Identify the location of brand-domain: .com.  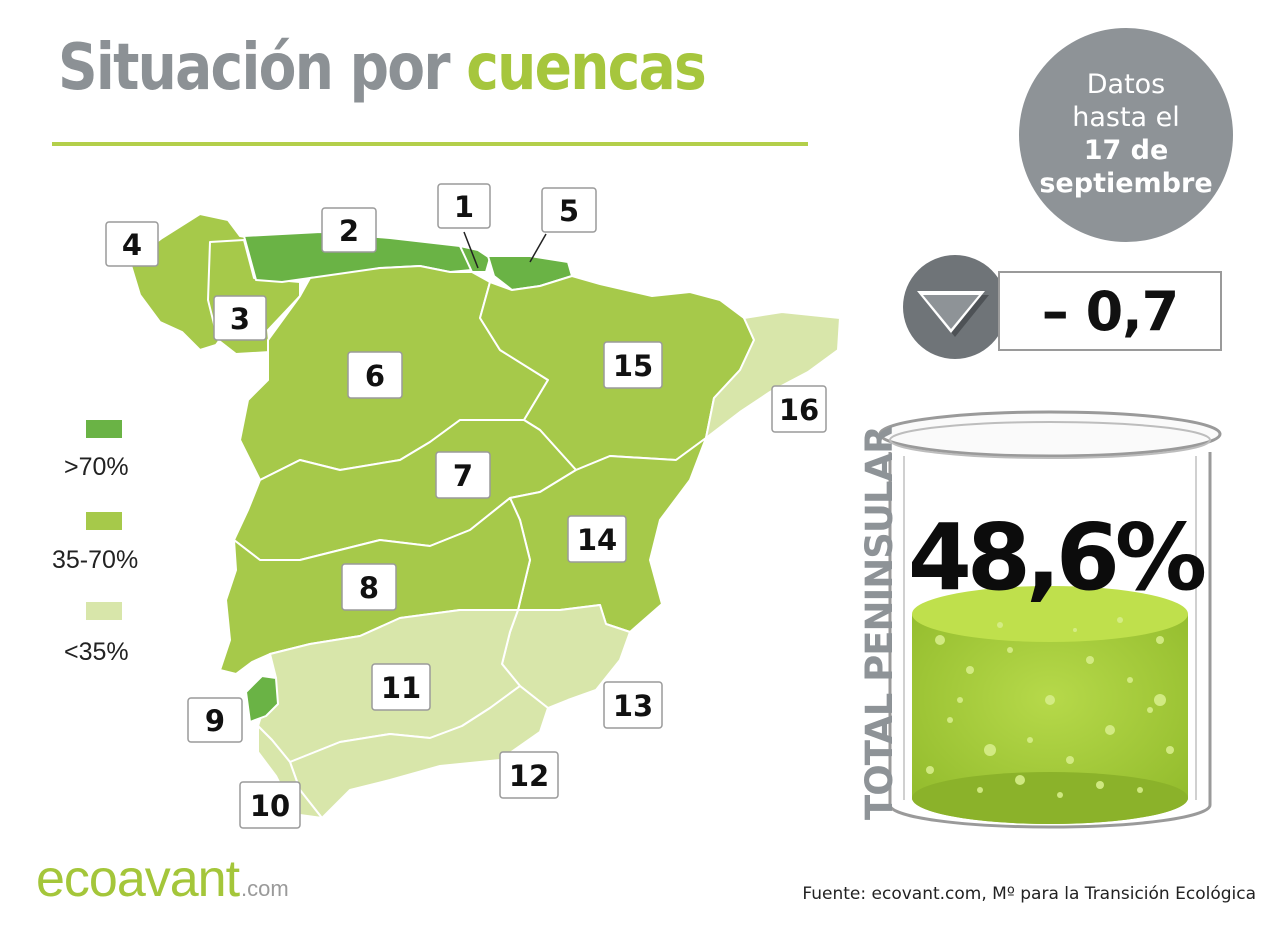
(265, 888).